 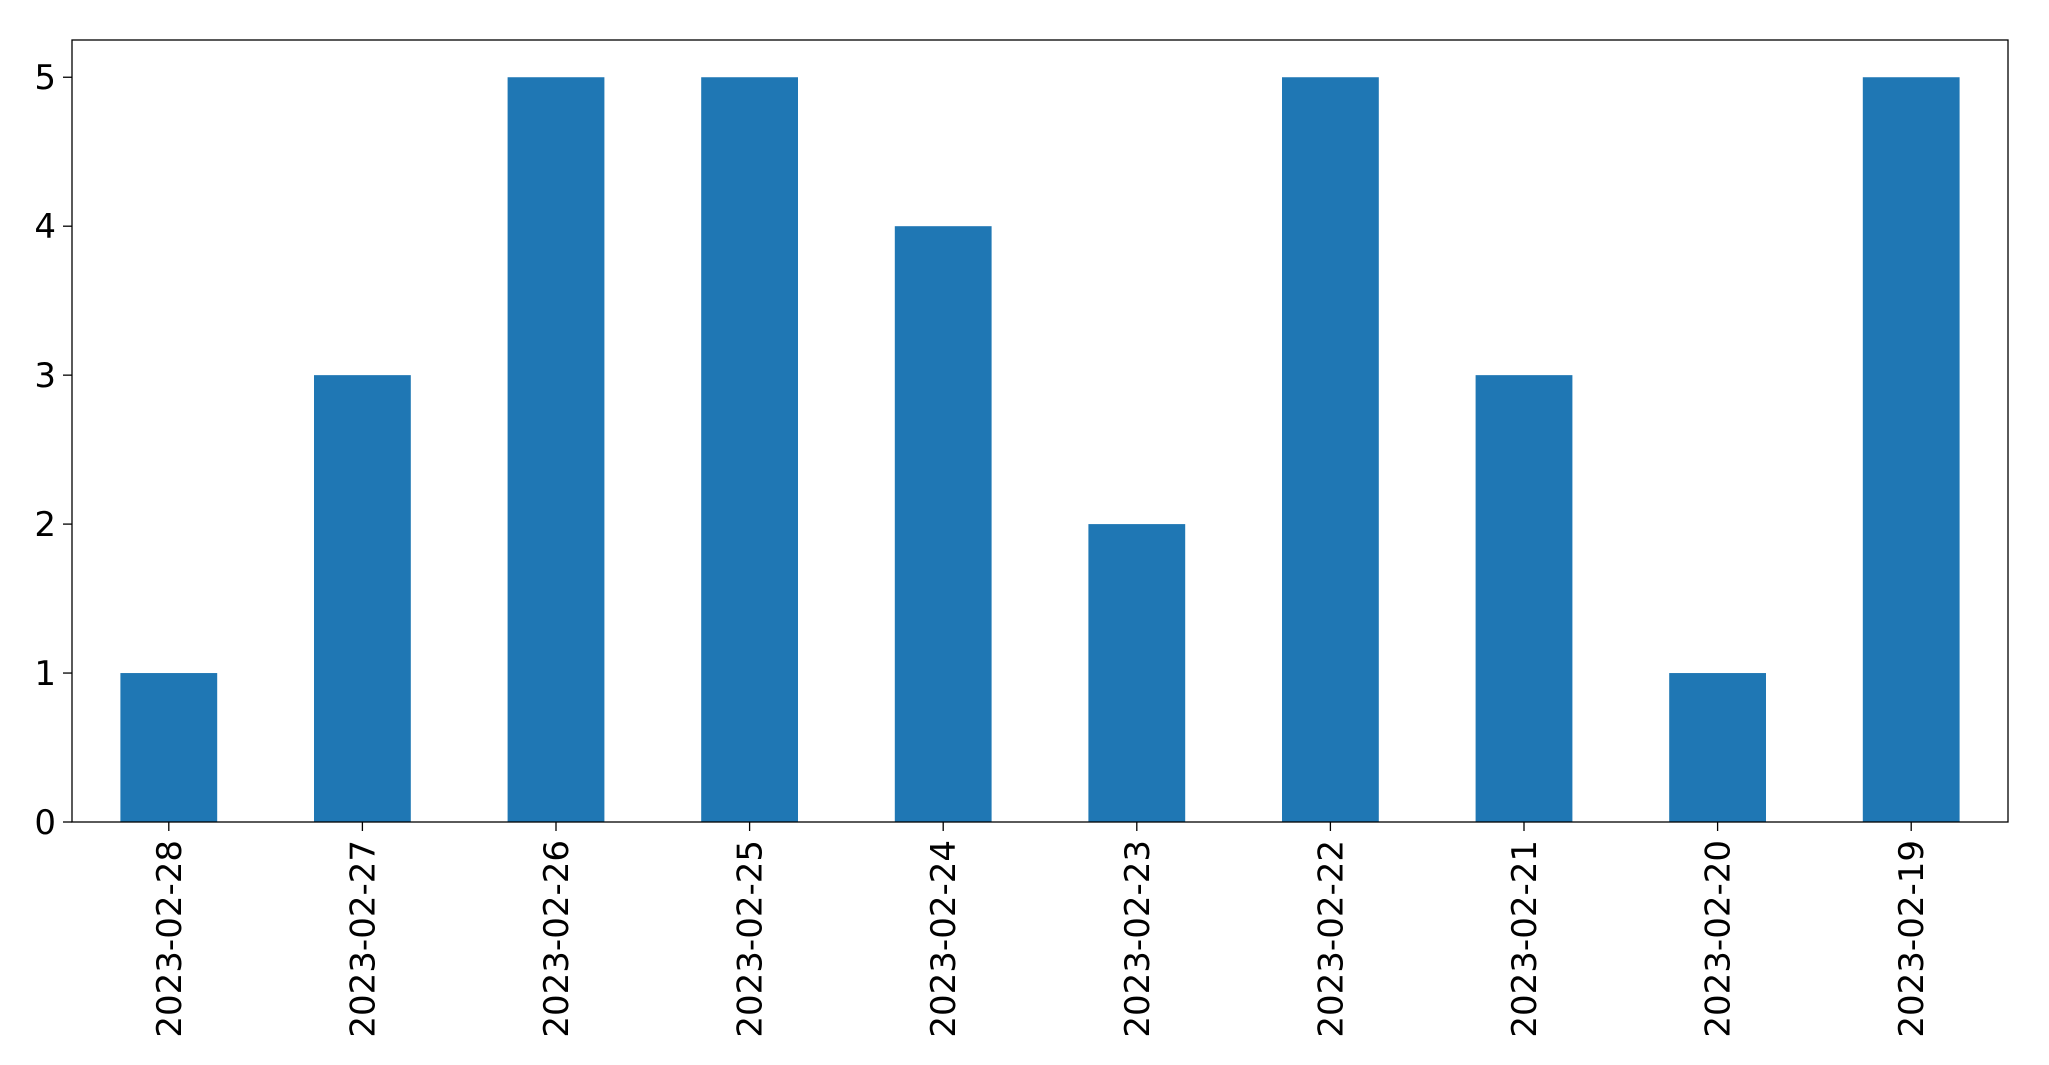 I want to click on x-tick-label: 2023-02-23, so click(x=1138, y=939).